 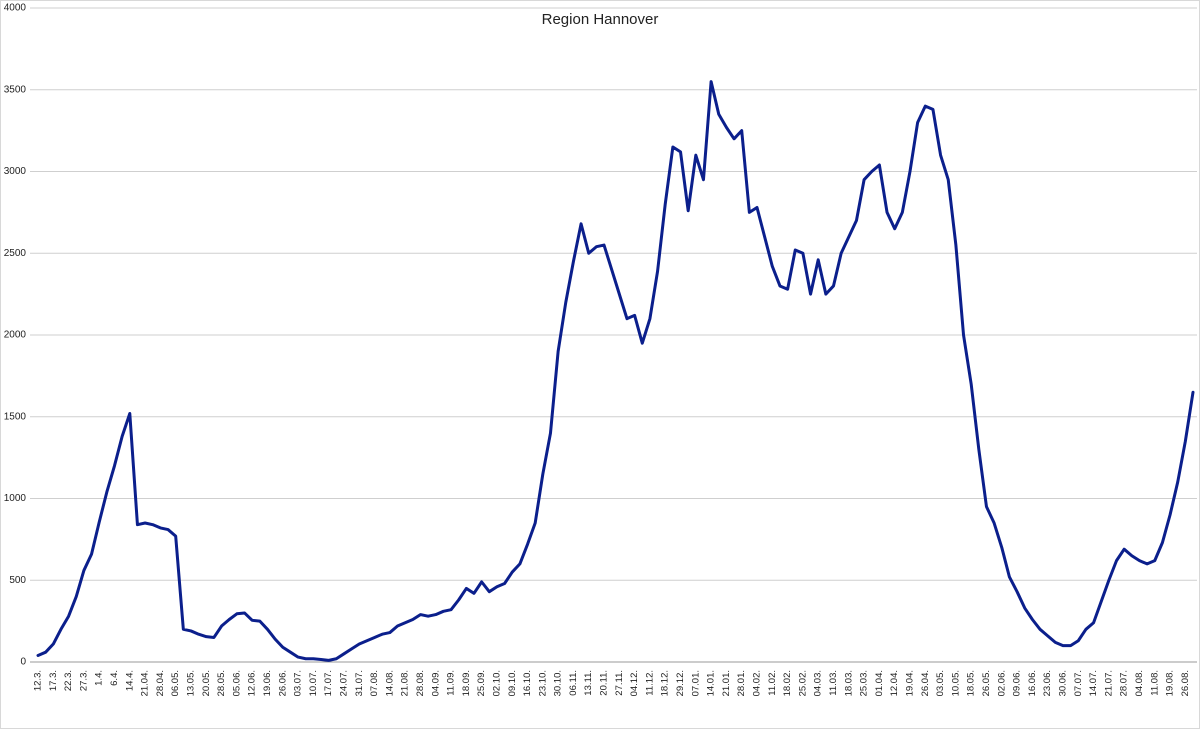 I want to click on x-tick-label: 11.09., so click(x=451, y=683).